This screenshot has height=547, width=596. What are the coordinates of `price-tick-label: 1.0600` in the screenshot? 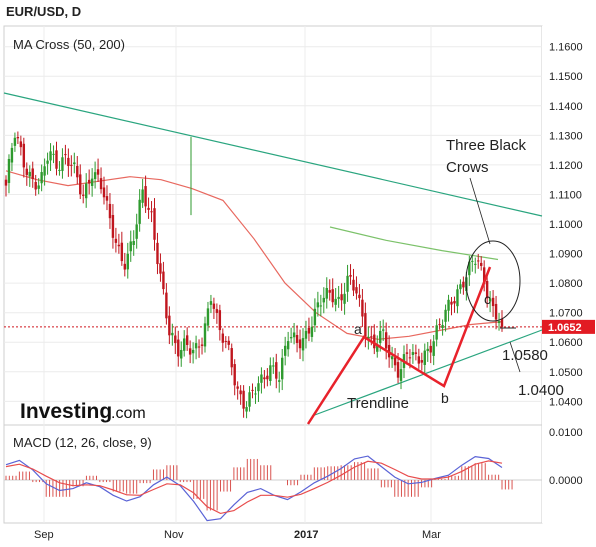 It's located at (566, 343).